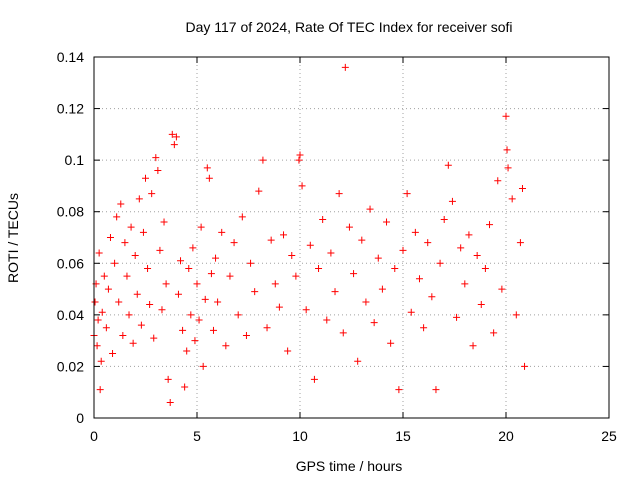 The image size is (640, 480). Describe the element at coordinates (506, 436) in the screenshot. I see `x-tick-label: 20` at that location.